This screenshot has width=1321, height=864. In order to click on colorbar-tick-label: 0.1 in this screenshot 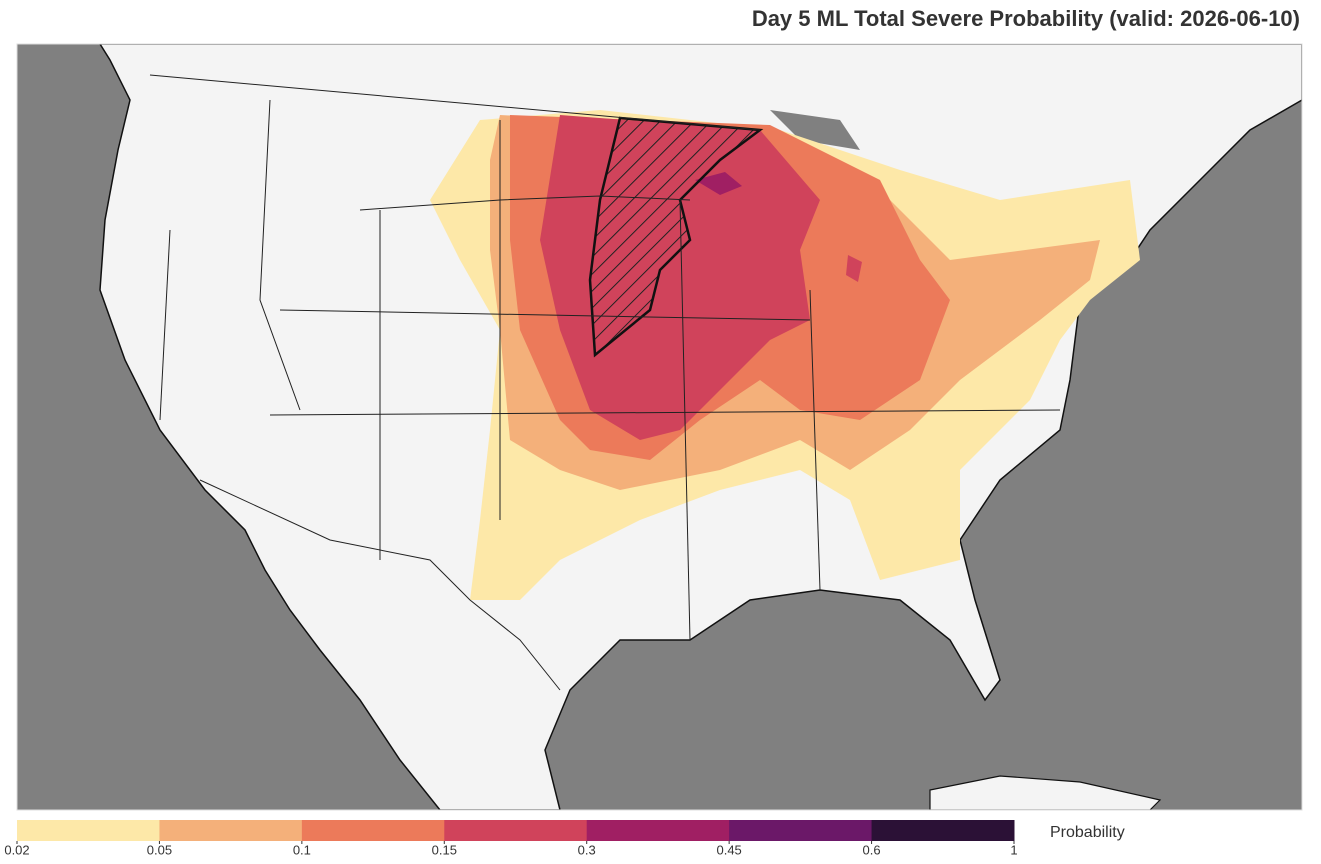, I will do `click(302, 849)`.